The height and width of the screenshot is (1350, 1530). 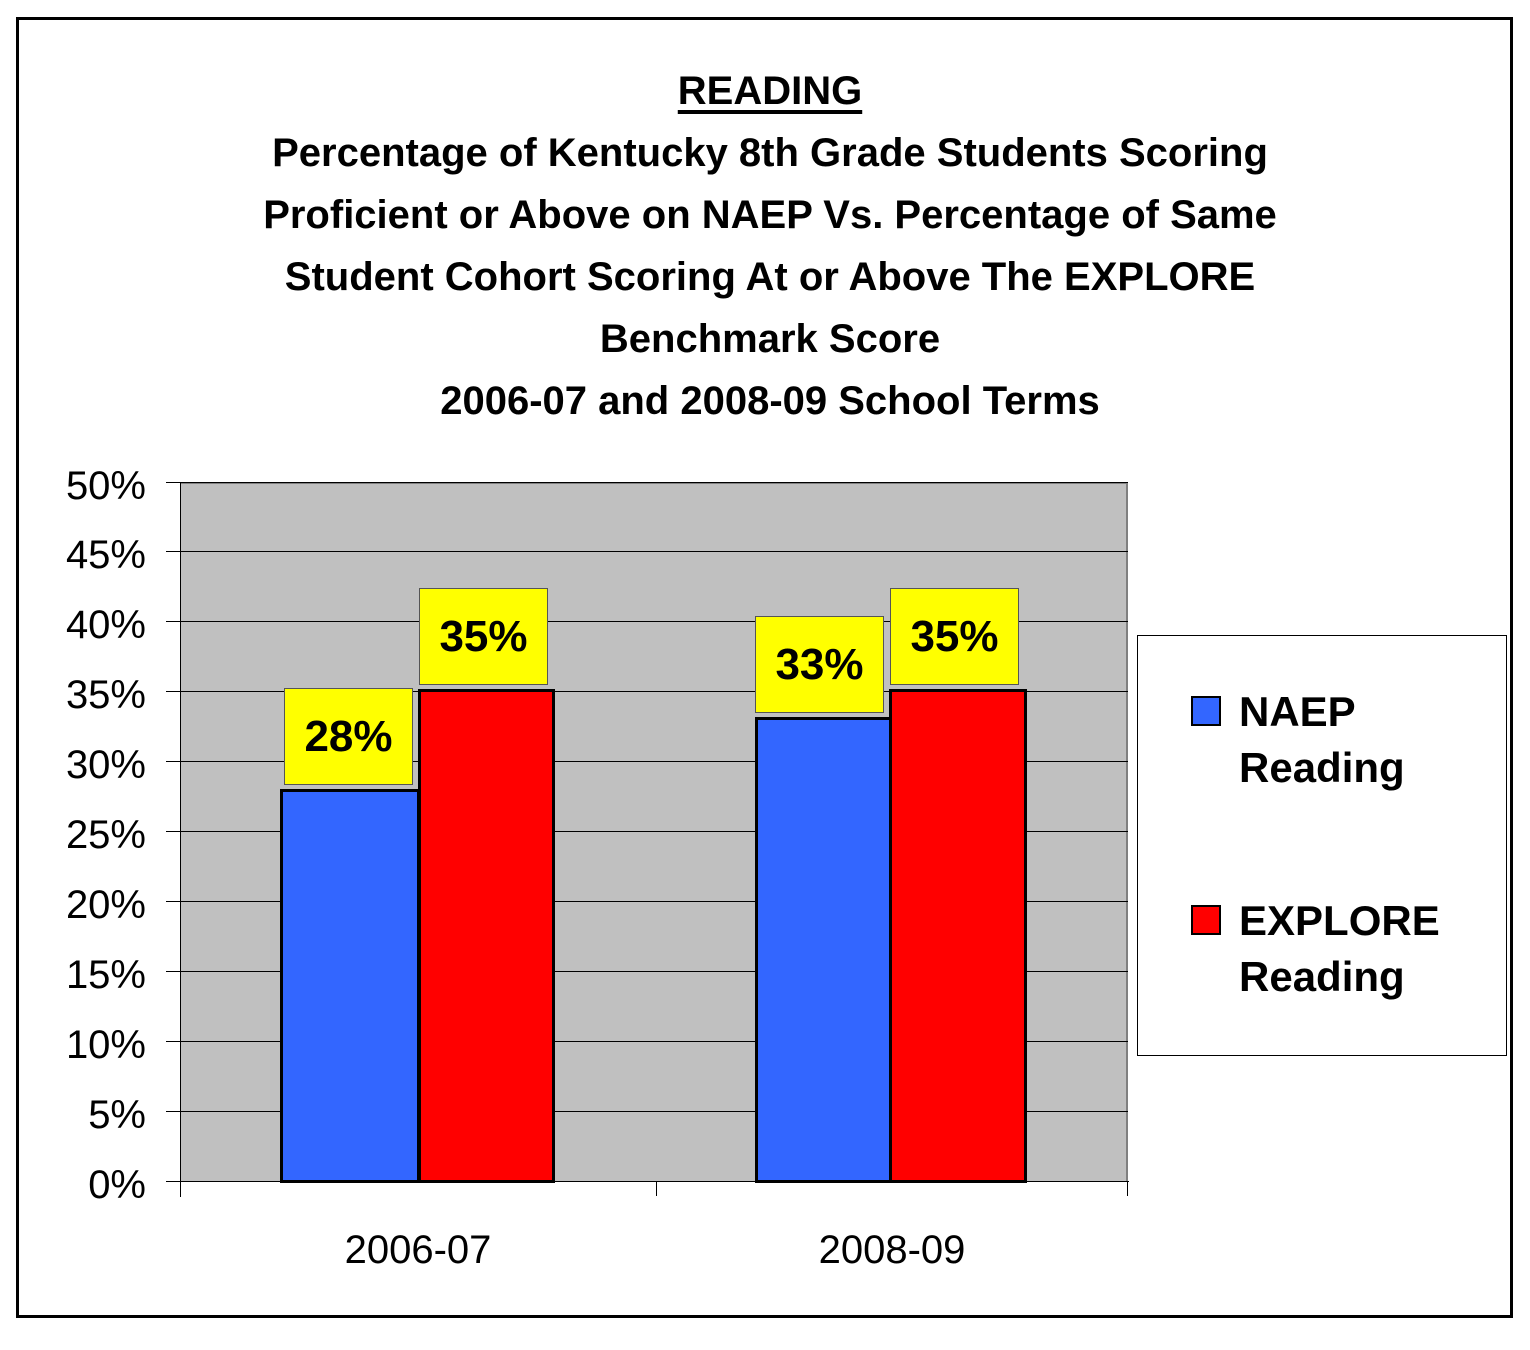 I want to click on y-tick-label: 45%, so click(x=105, y=555).